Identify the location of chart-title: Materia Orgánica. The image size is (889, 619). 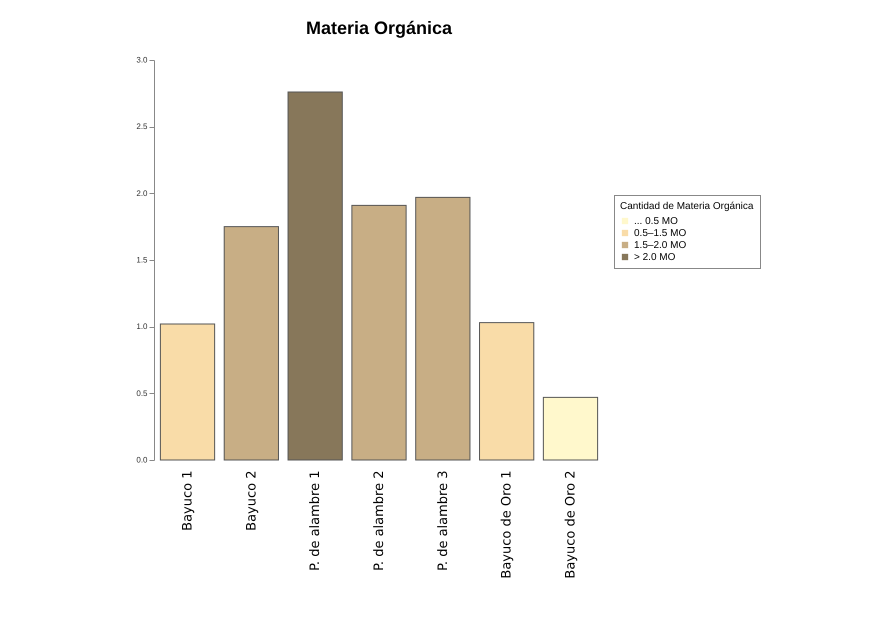
(380, 28).